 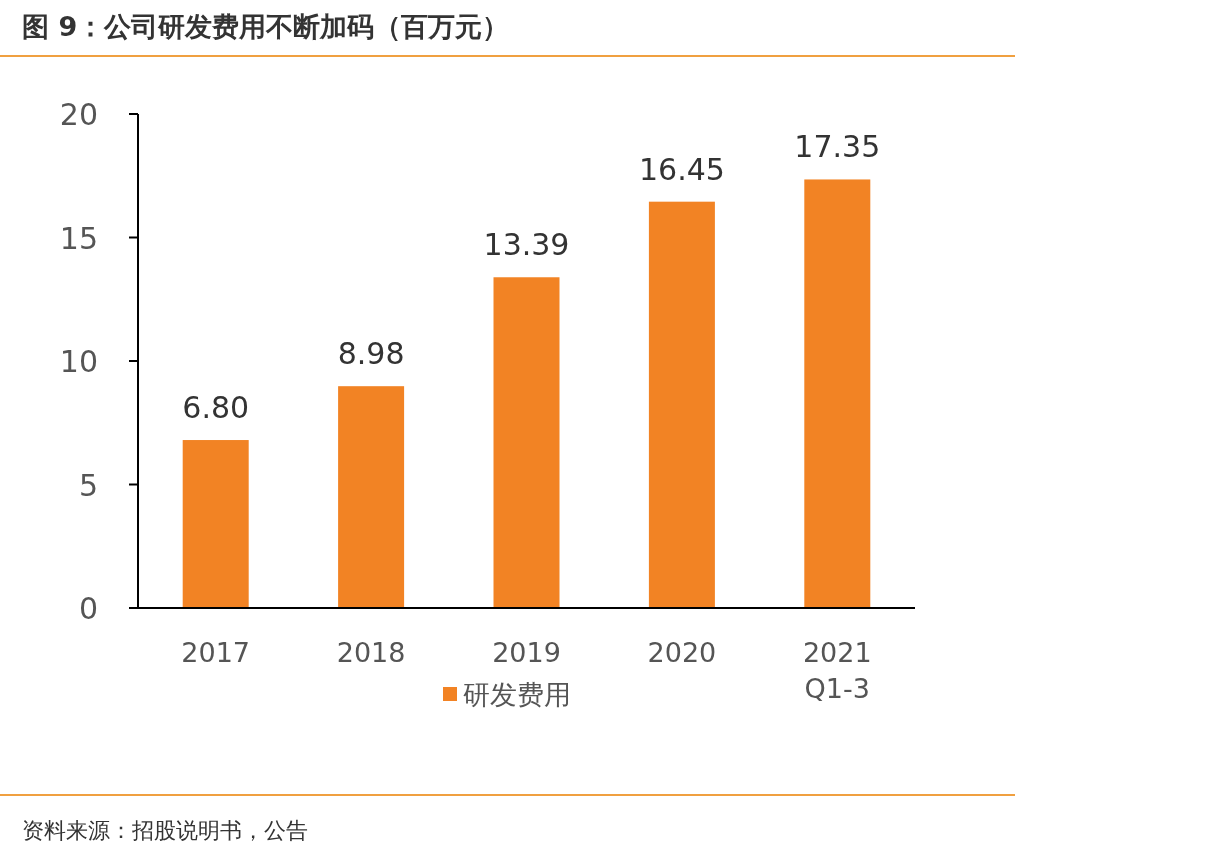 I want to click on x-tick-label: 2021 Q1-3, so click(x=837, y=670).